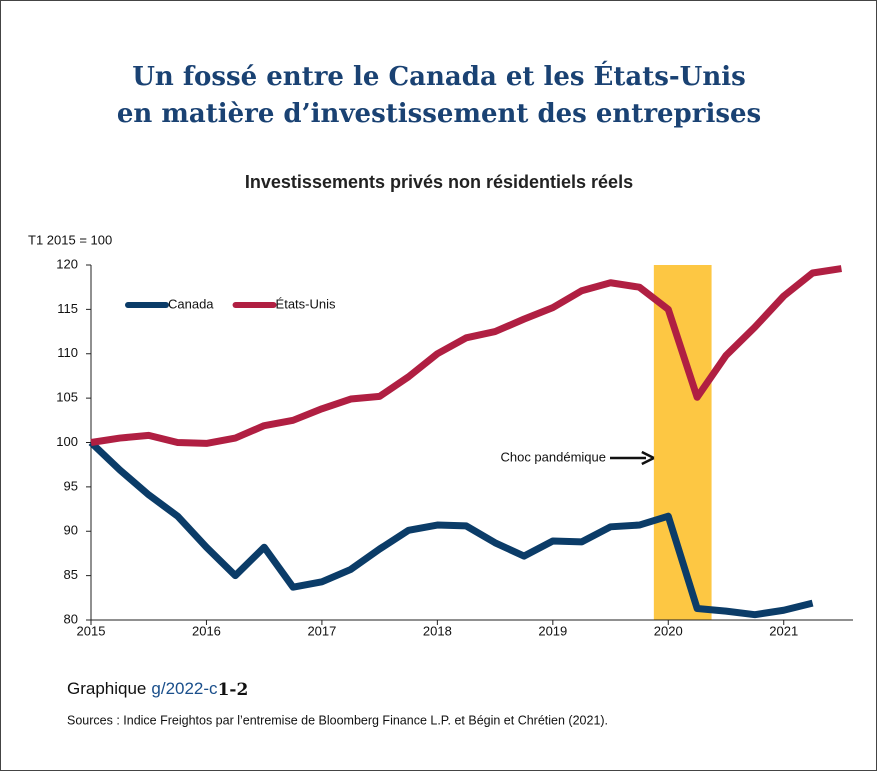 This screenshot has height=772, width=878. What do you see at coordinates (91, 630) in the screenshot?
I see `x-tick-label: 2015` at bounding box center [91, 630].